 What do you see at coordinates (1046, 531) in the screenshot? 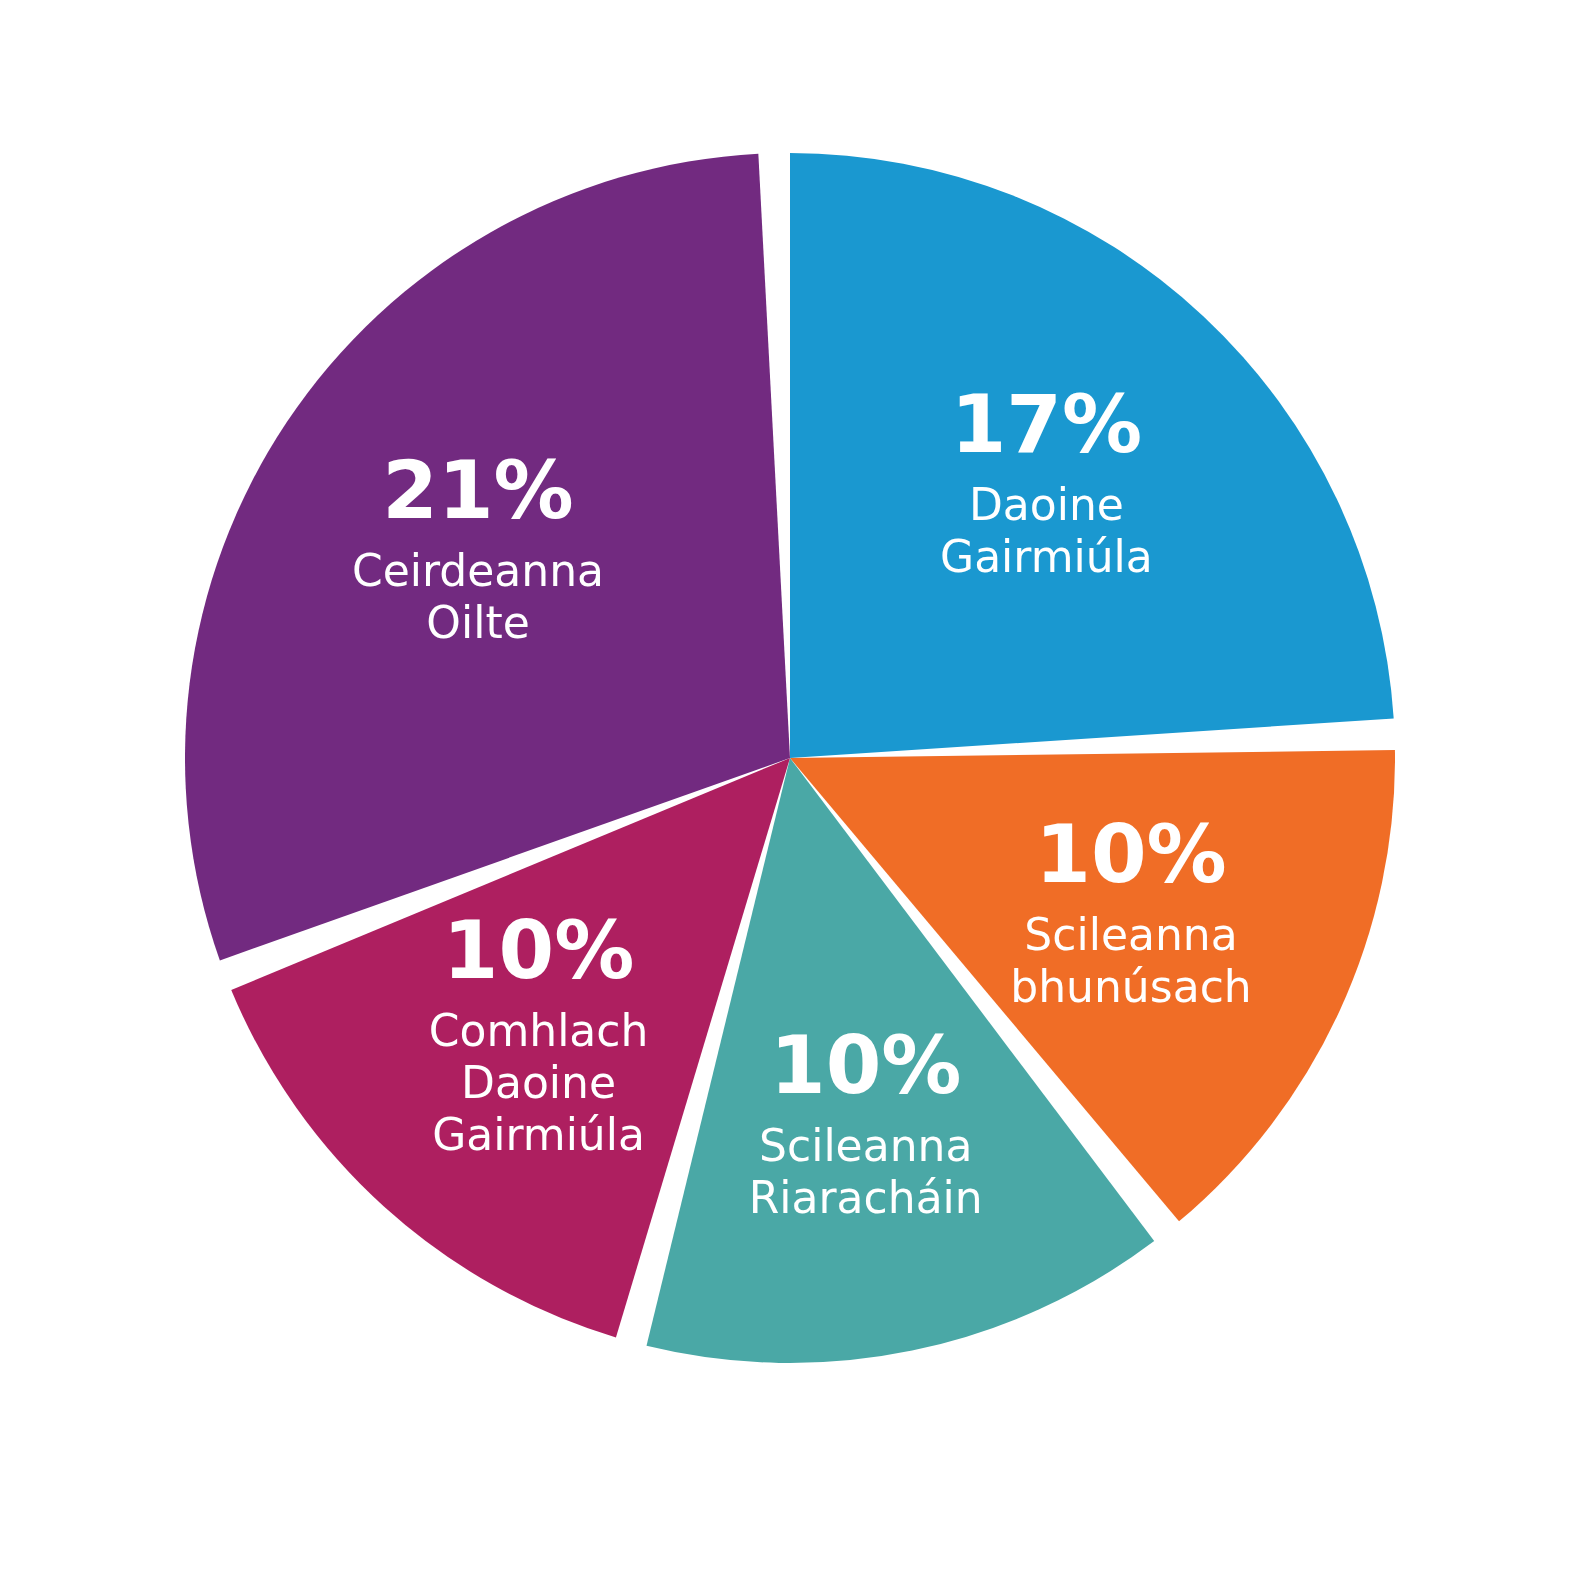
I see `slice-label: Daoine Gairmiúla` at bounding box center [1046, 531].